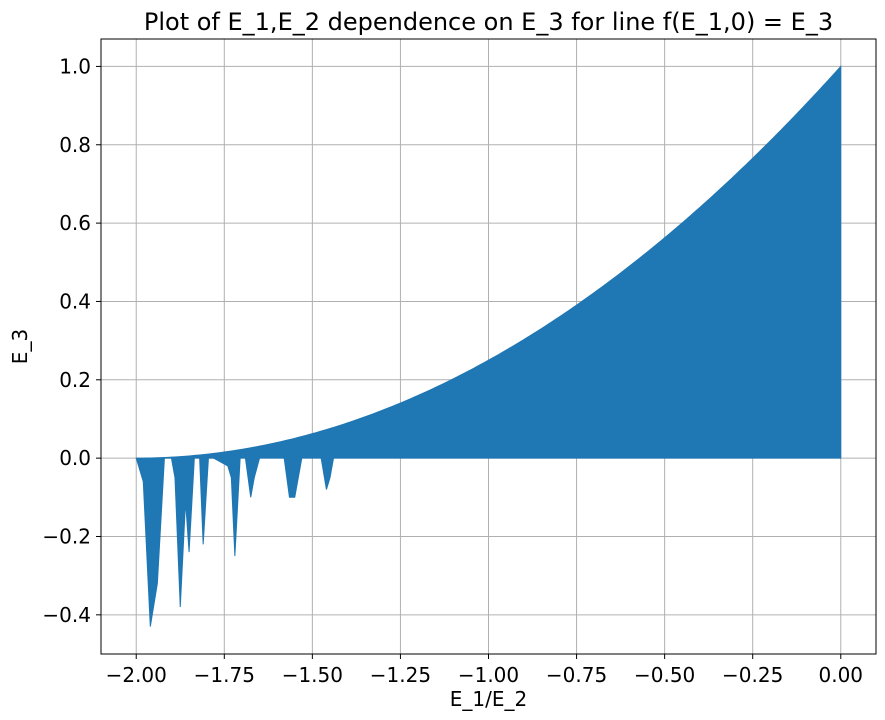 Image resolution: width=885 pixels, height=720 pixels. Describe the element at coordinates (20, 346) in the screenshot. I see `y-axis-label: E_3` at that location.